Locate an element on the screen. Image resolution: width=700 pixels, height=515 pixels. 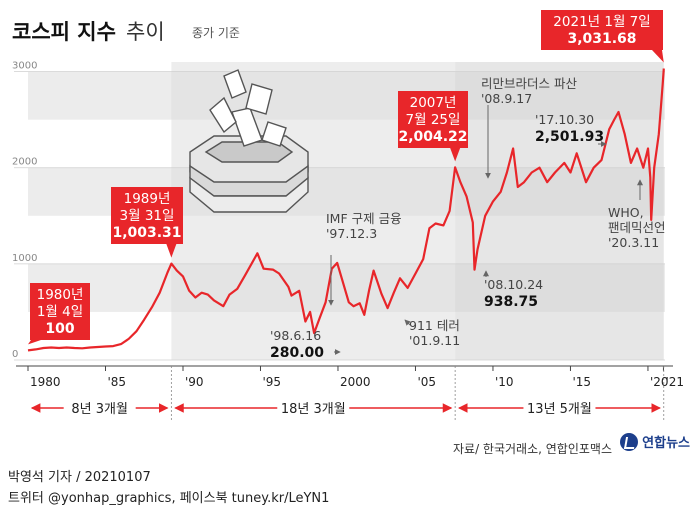
y-tick-labels: 0 1000 2000 3000 is located at coordinates (24, 210).